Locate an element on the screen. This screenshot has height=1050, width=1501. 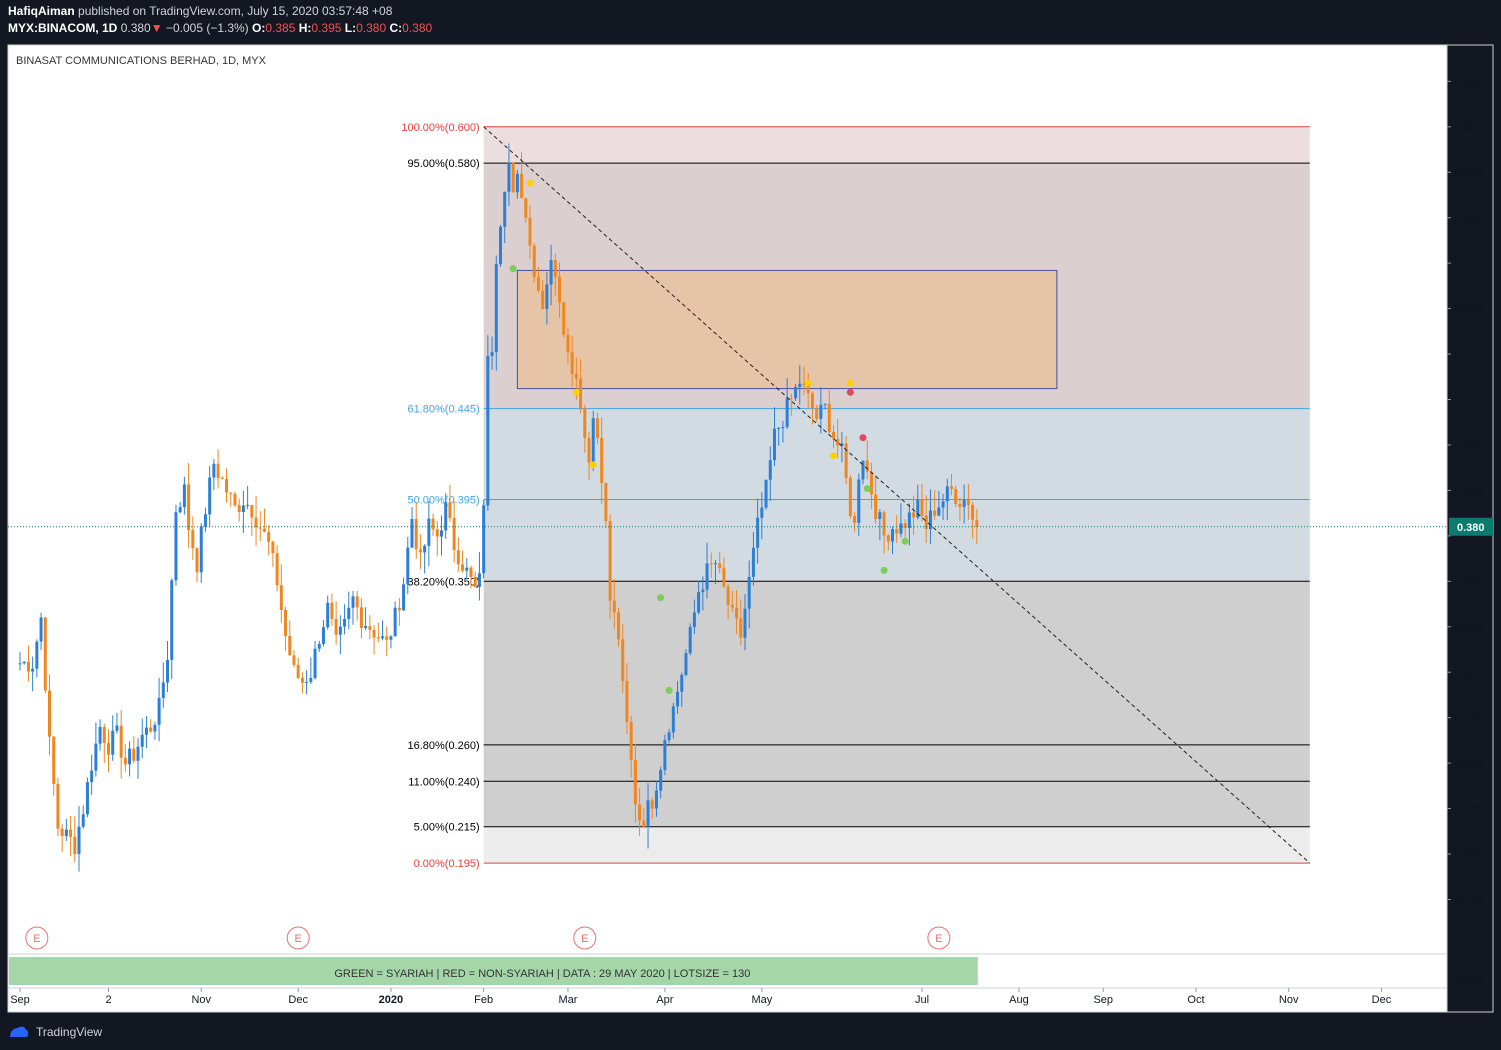
price-tick-label: 0.475 is located at coordinates (1469, 355).